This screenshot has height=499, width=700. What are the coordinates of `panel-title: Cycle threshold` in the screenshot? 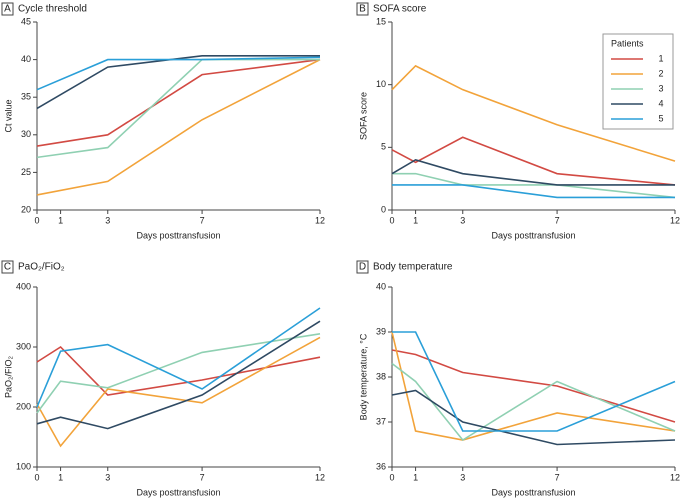 It's located at (52, 9).